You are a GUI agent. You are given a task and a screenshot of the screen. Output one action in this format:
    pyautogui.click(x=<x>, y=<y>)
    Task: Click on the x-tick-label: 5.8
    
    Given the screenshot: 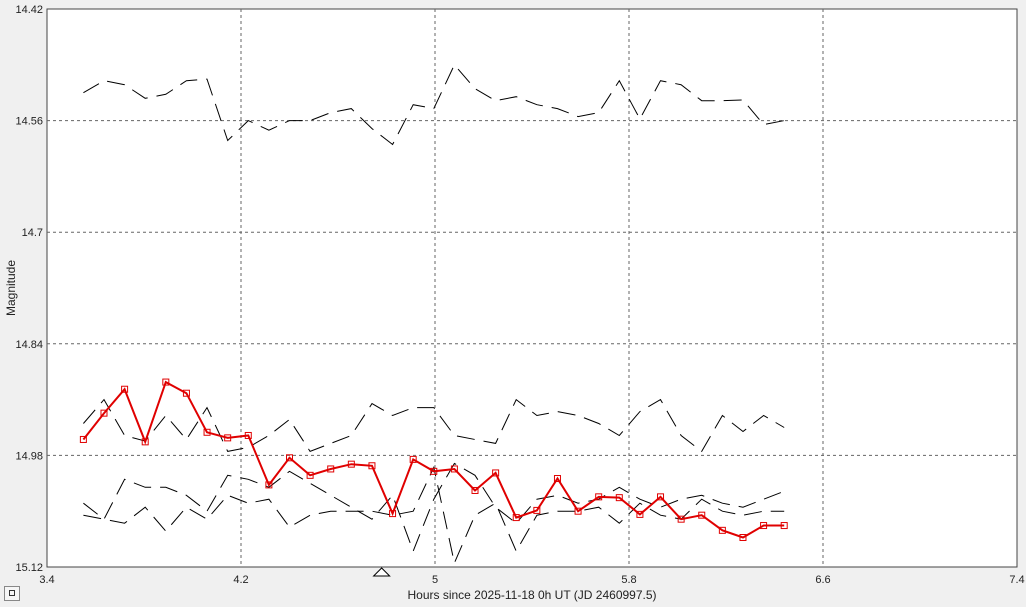 What is the action you would take?
    pyautogui.click(x=628, y=580)
    